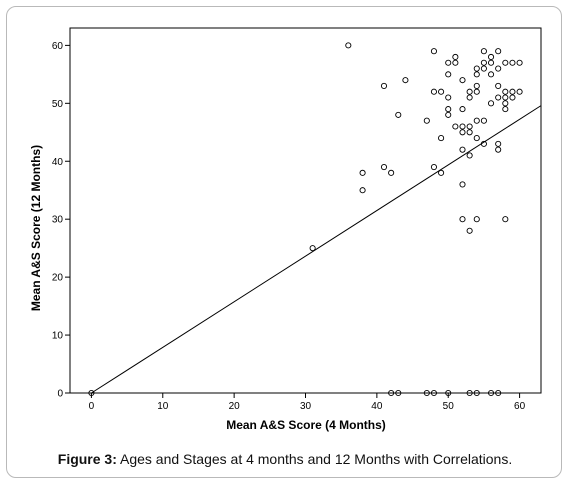 Image resolution: width=570 pixels, height=486 pixels. What do you see at coordinates (58, 220) in the screenshot?
I see `y-tick-label: 30` at bounding box center [58, 220].